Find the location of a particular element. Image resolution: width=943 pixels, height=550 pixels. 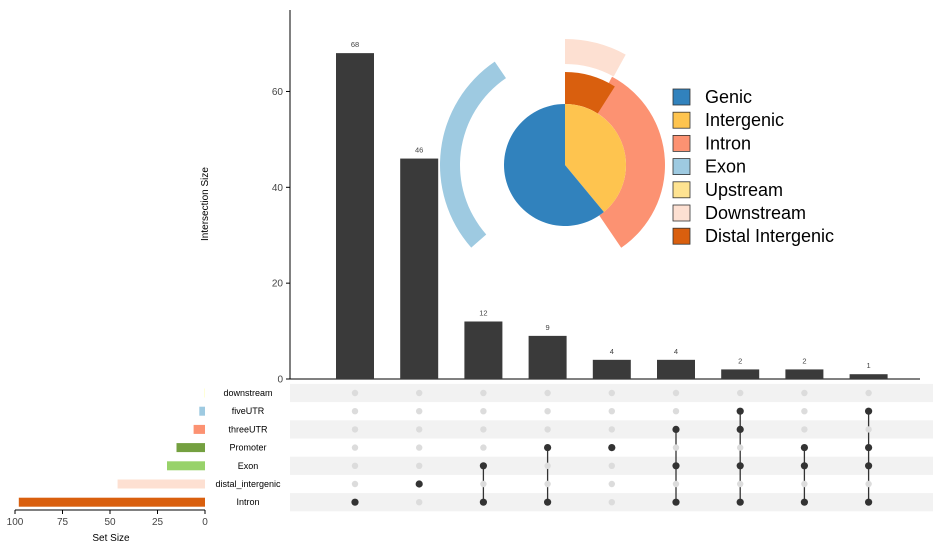

intersection-bar-label: 68 is located at coordinates (355, 44).